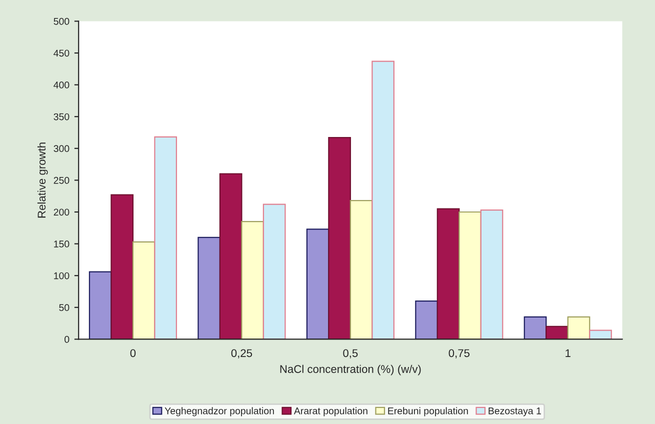 The width and height of the screenshot is (655, 424). What do you see at coordinates (133, 353) in the screenshot?
I see `x-tick-label: 0` at bounding box center [133, 353].